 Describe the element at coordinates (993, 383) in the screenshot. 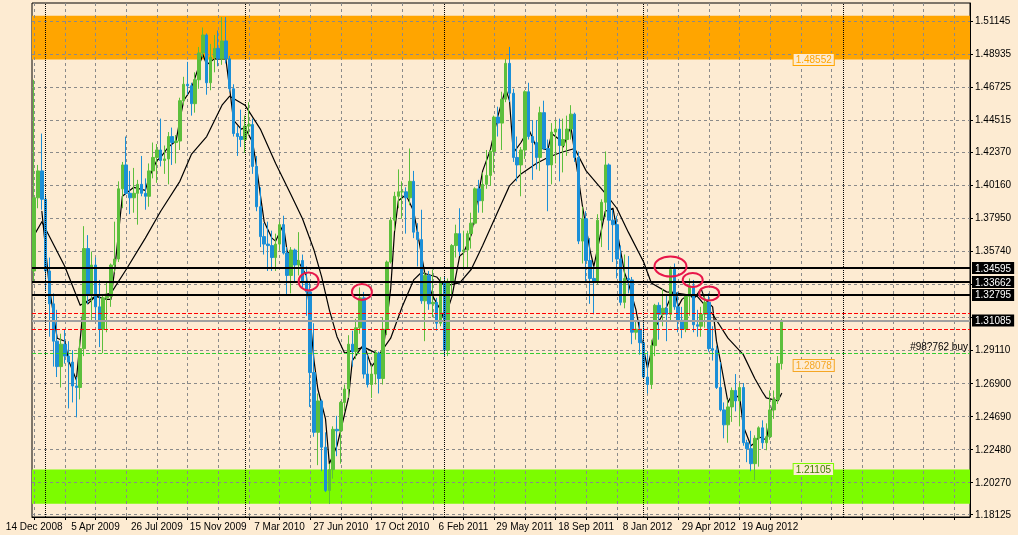

I see `y-tick-label: 1.26900` at that location.